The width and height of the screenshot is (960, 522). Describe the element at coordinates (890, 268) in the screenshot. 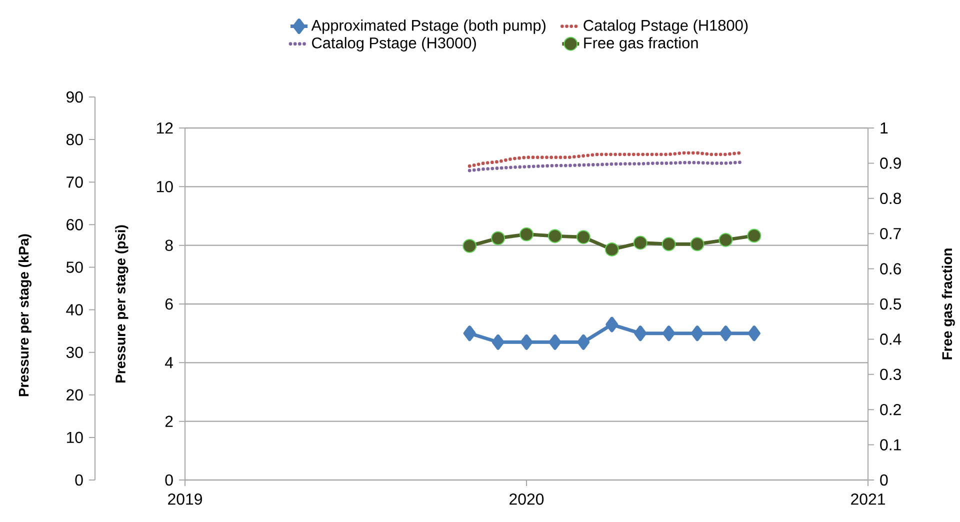

I see `y2-tick-label: 0.6` at that location.